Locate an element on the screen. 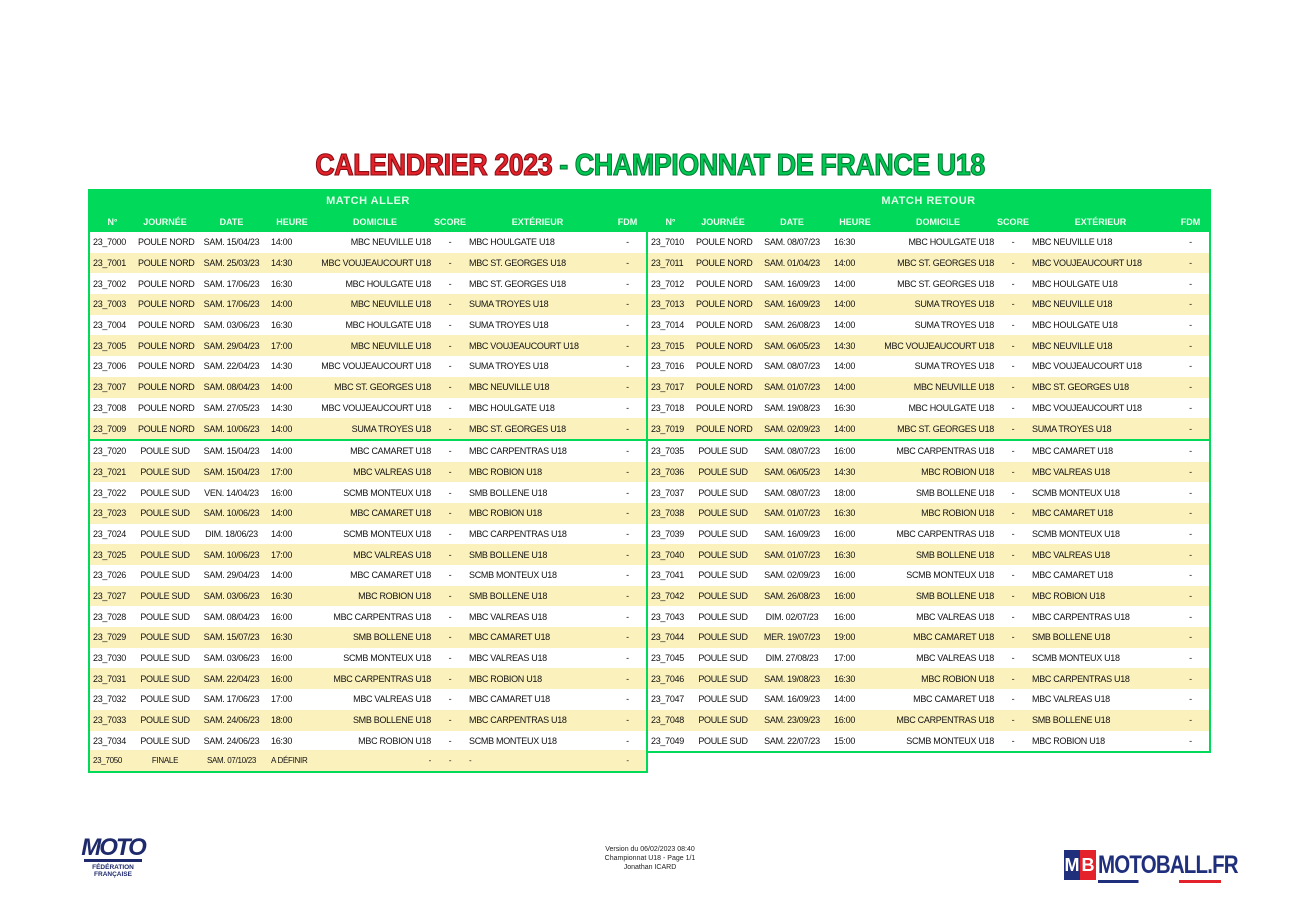 The width and height of the screenshot is (1300, 919). cell-match-number: 23_7013 is located at coordinates (670, 304).